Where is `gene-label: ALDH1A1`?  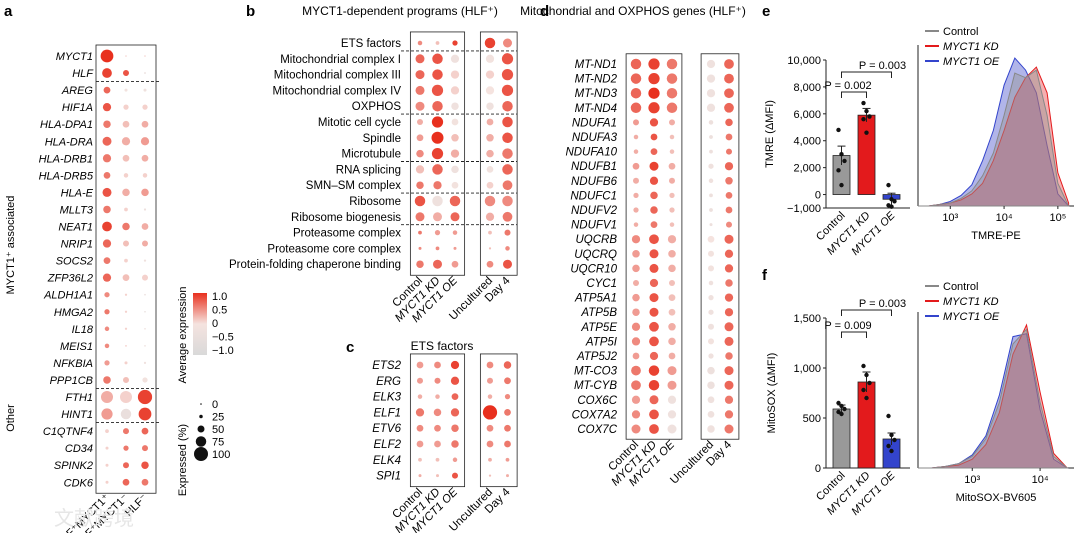 gene-label: ALDH1A1 is located at coordinates (68, 296).